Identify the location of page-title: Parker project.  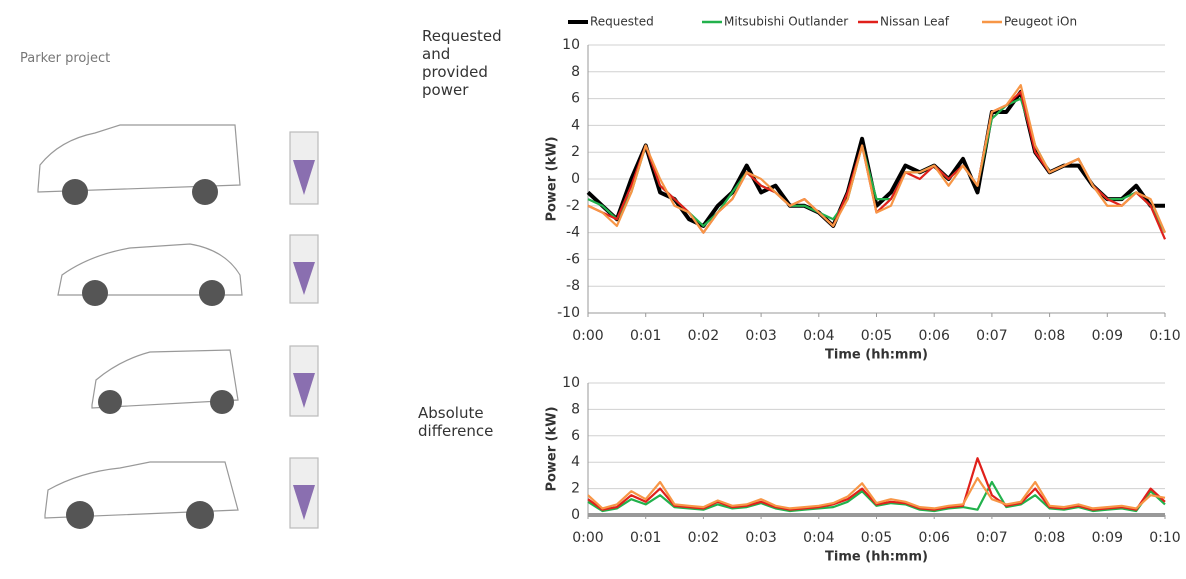
(65, 58).